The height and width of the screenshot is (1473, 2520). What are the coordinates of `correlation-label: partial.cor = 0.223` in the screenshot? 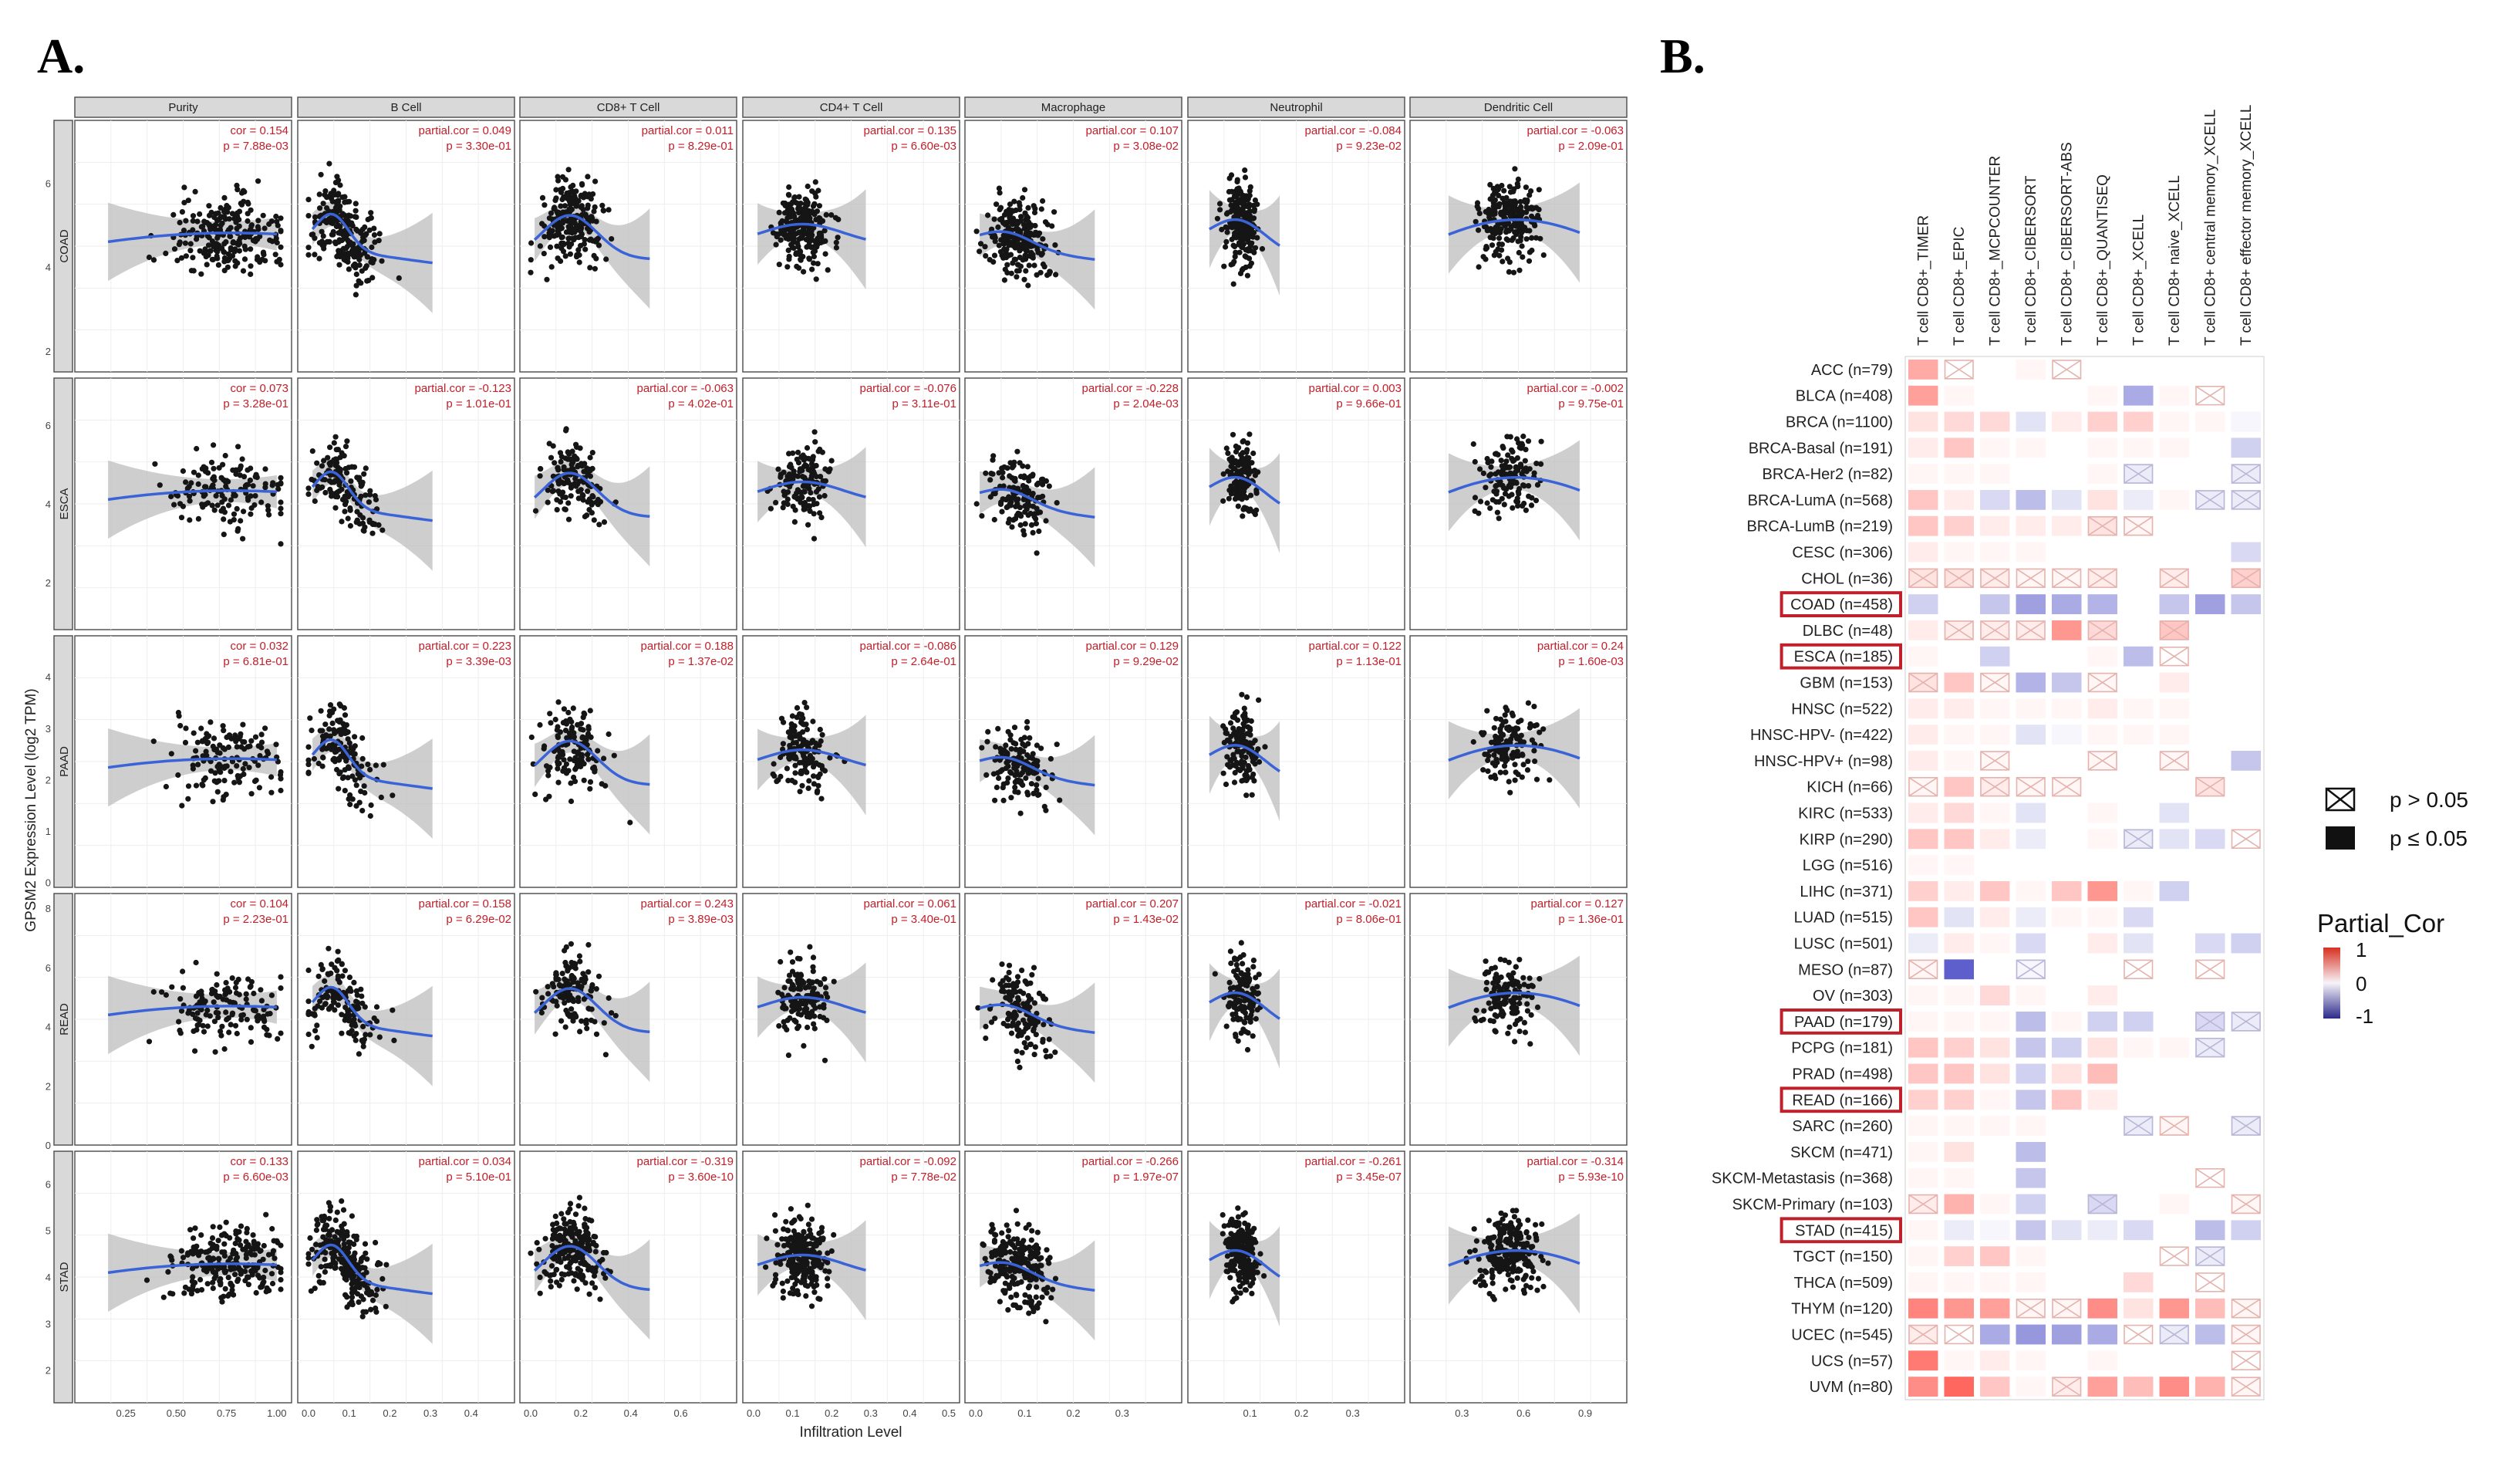 It's located at (466, 646).